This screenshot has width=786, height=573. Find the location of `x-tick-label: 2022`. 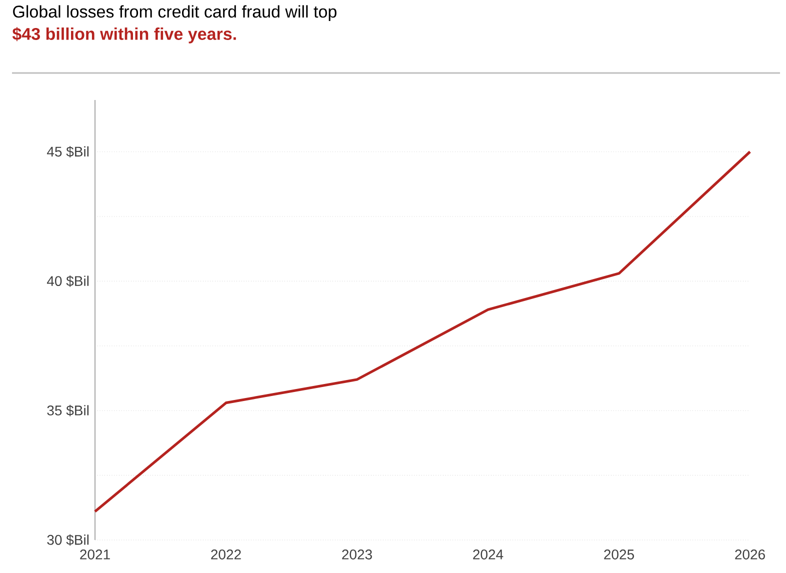

x-tick-label: 2022 is located at coordinates (226, 555).